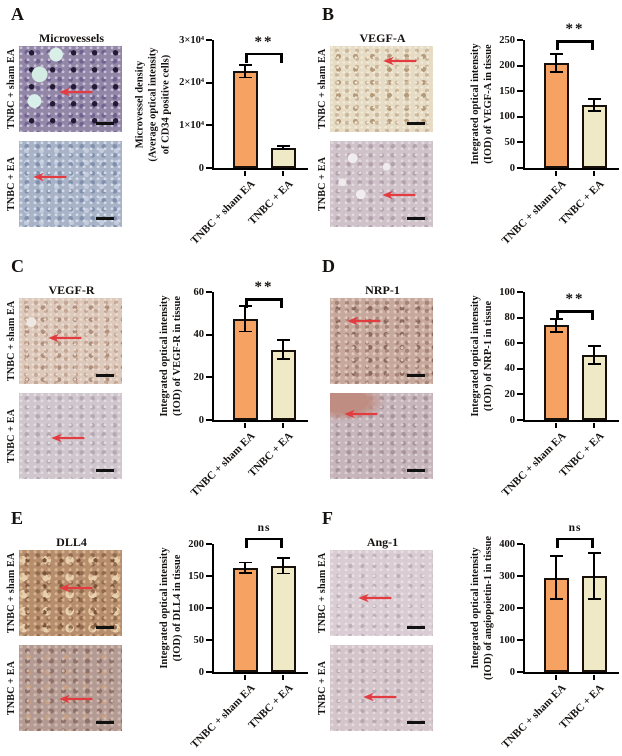 The width and height of the screenshot is (622, 756). I want to click on panel-letter: D, so click(329, 266).